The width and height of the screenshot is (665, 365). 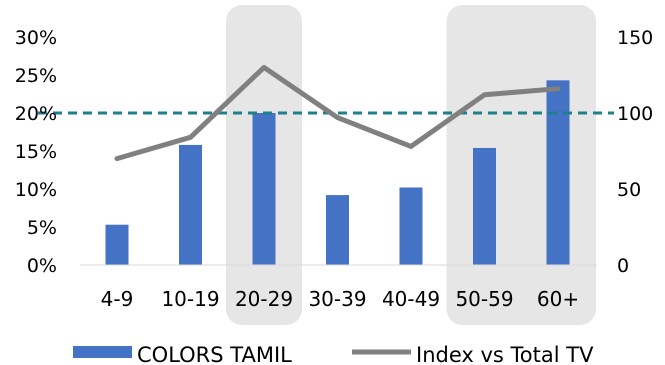 What do you see at coordinates (505, 354) in the screenshot?
I see `legend-label-index-vs-total-tv: Index vs Total TV` at bounding box center [505, 354].